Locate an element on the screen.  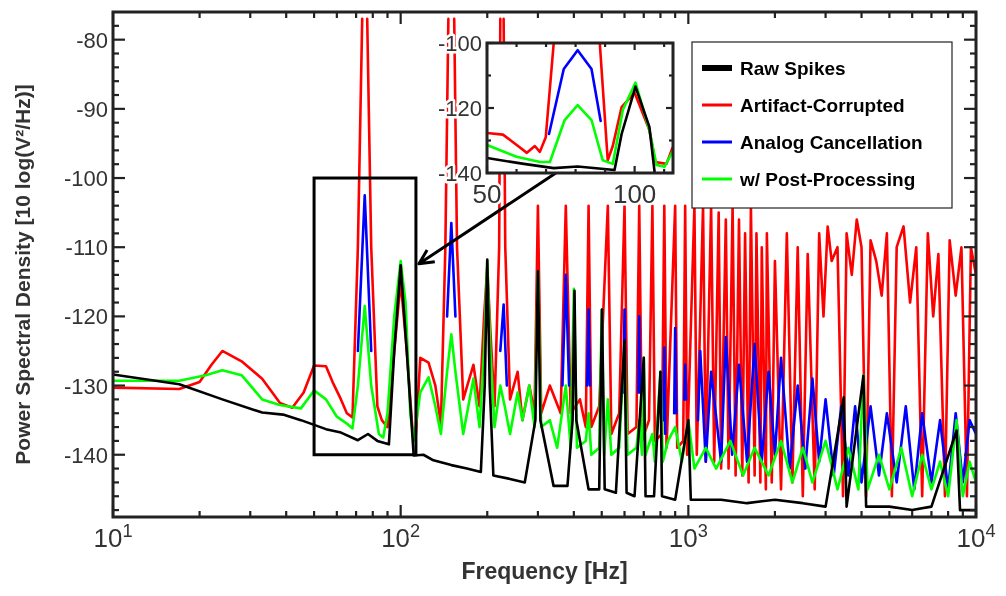
x-axis-title: Frequency [Hz] is located at coordinates (544, 571).